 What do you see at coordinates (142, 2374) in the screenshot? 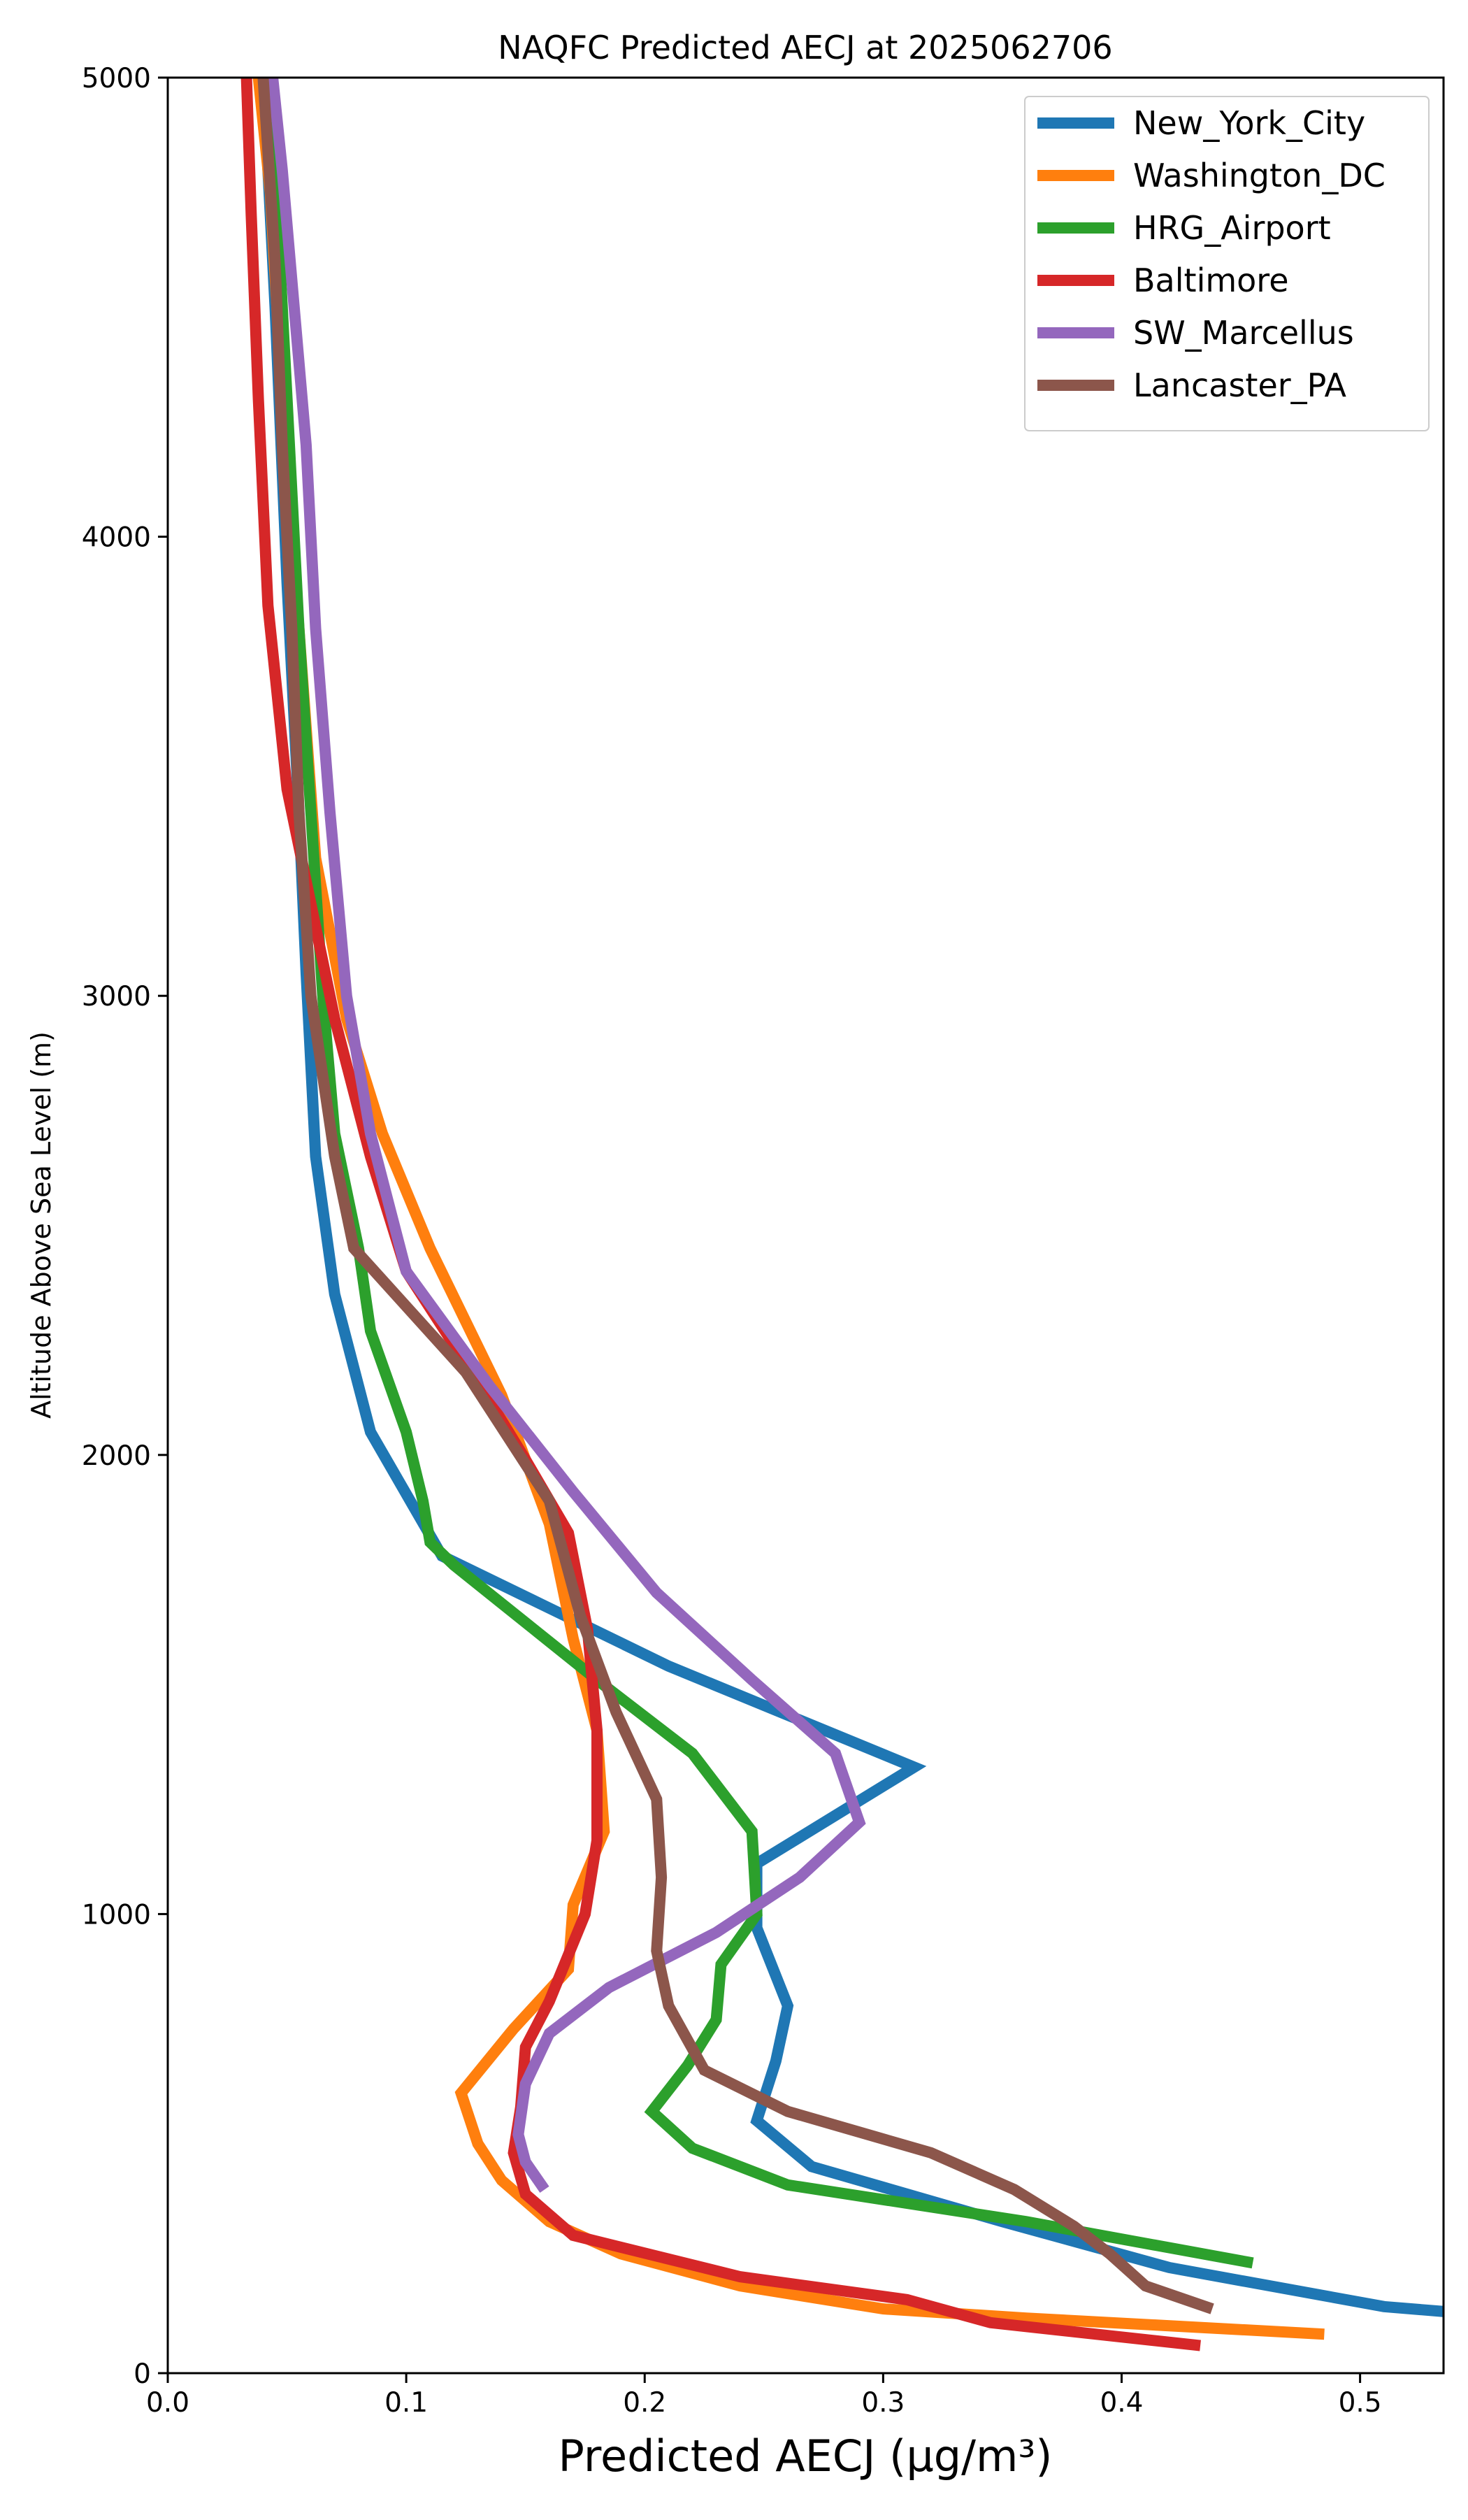
I see `y-tick-label: 0` at bounding box center [142, 2374].